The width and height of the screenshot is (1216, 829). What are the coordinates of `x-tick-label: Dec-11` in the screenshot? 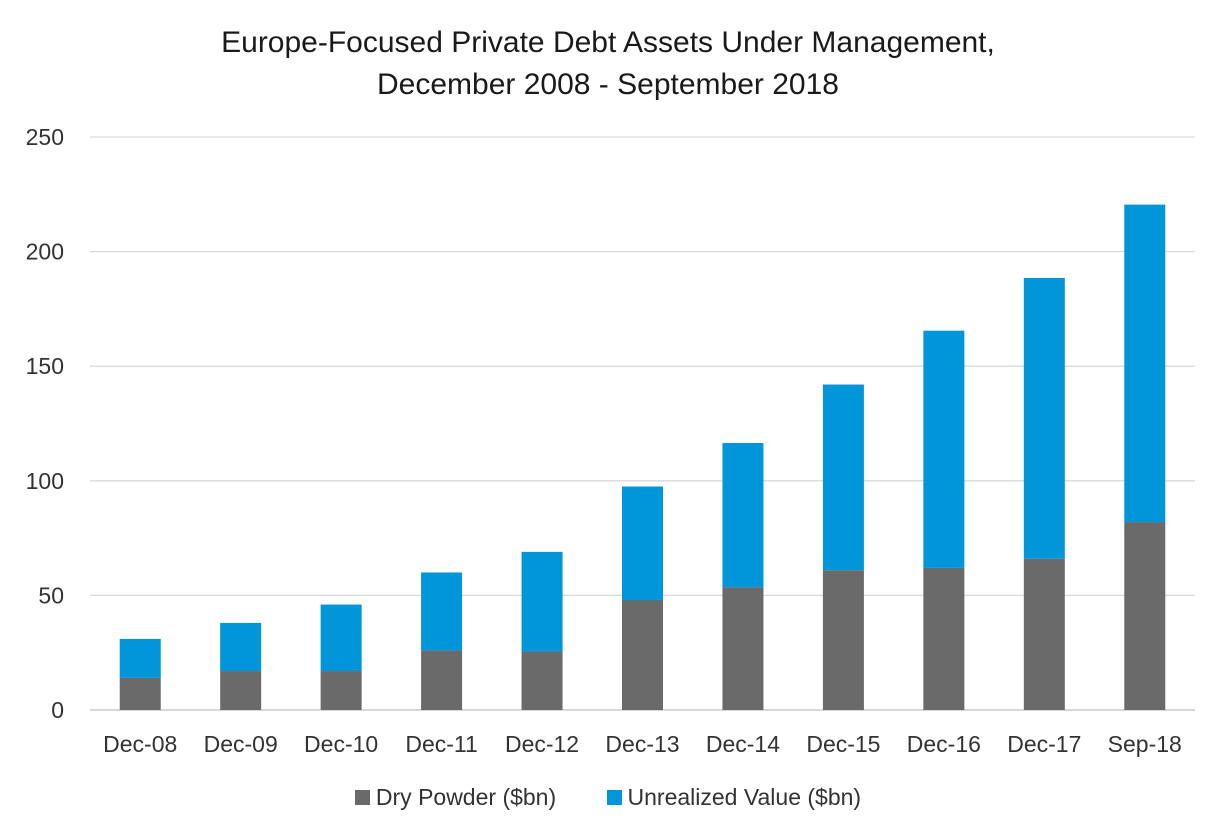 It's located at (441, 744).